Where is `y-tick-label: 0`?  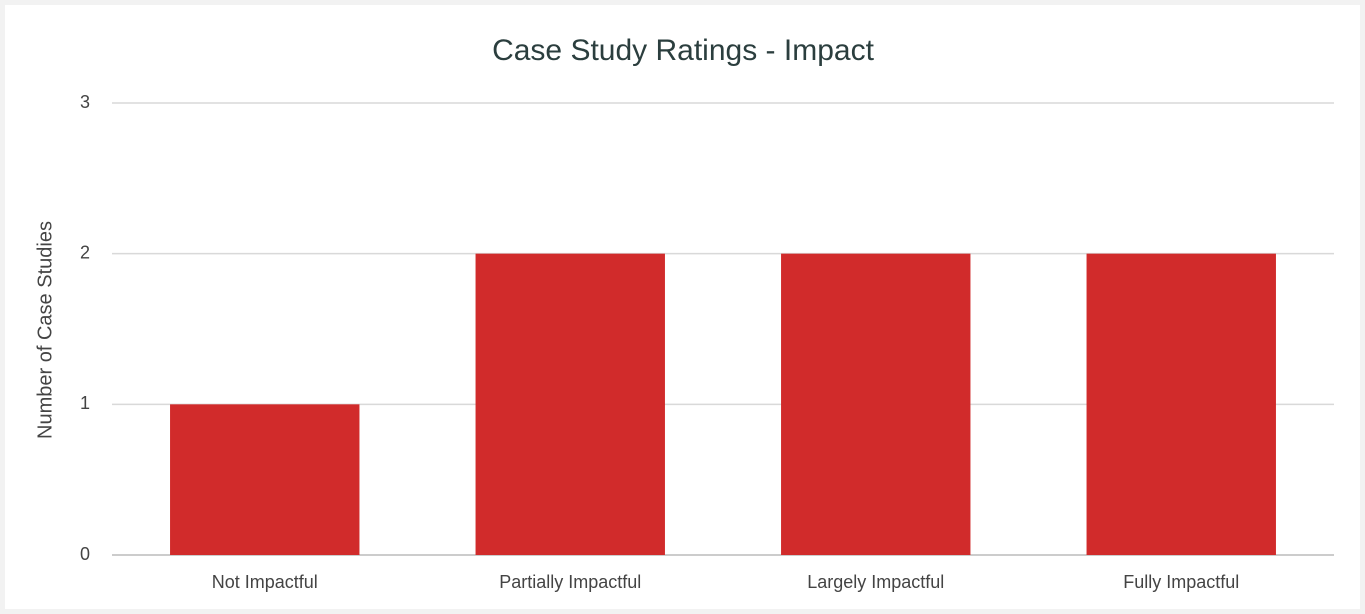 y-tick-label: 0 is located at coordinates (85, 554).